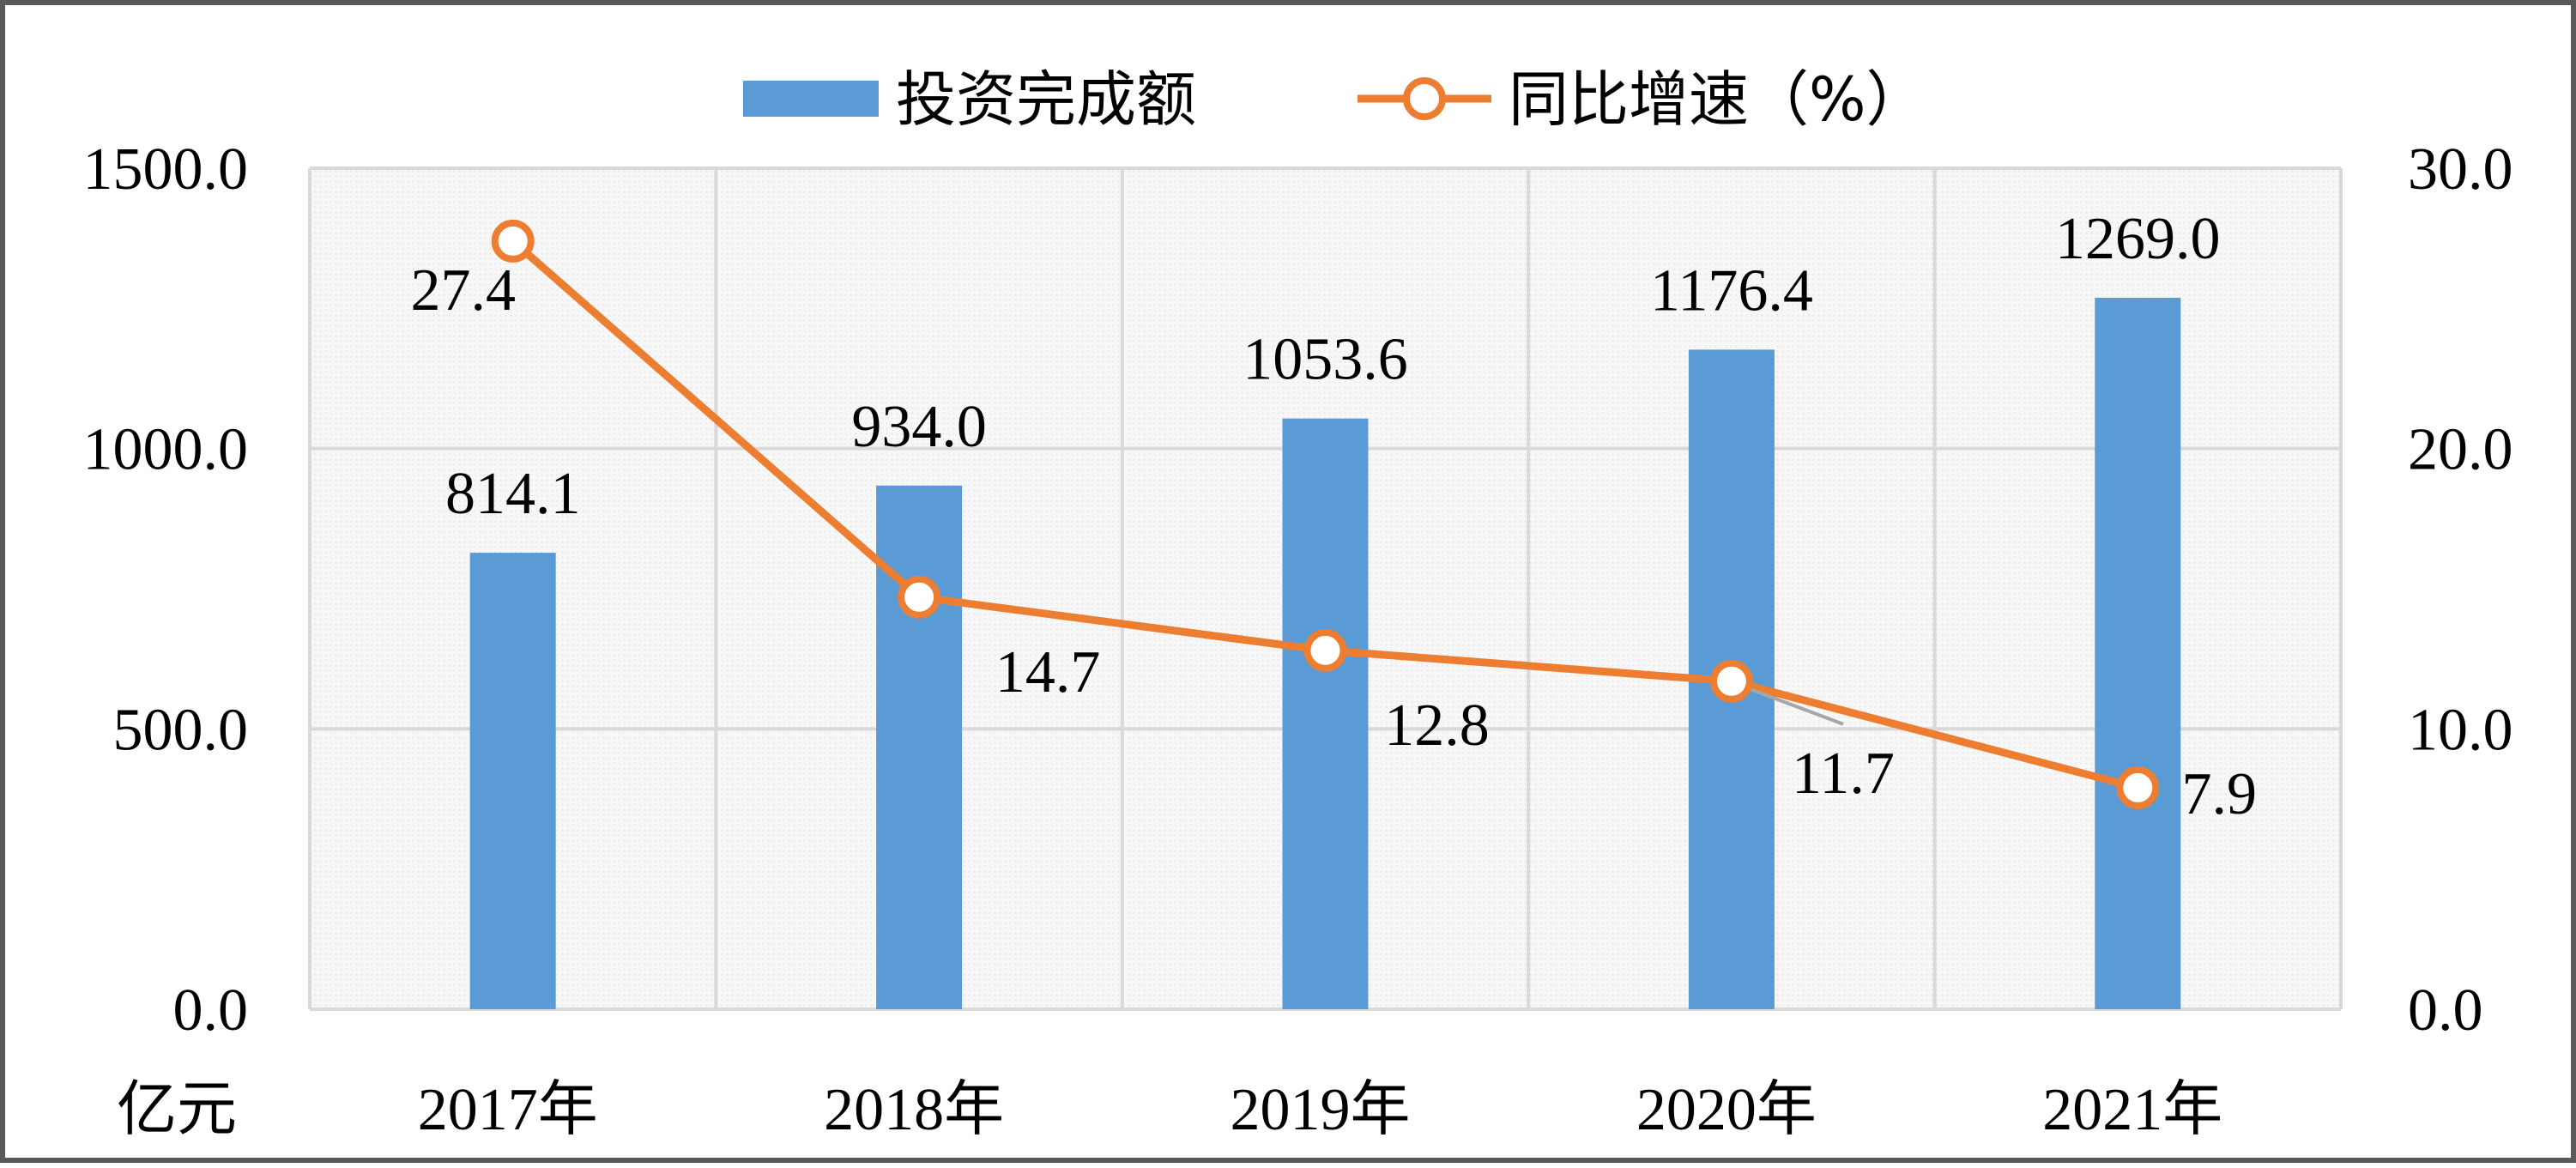  I want to click on line-value-label: 11.7, so click(1843, 774).